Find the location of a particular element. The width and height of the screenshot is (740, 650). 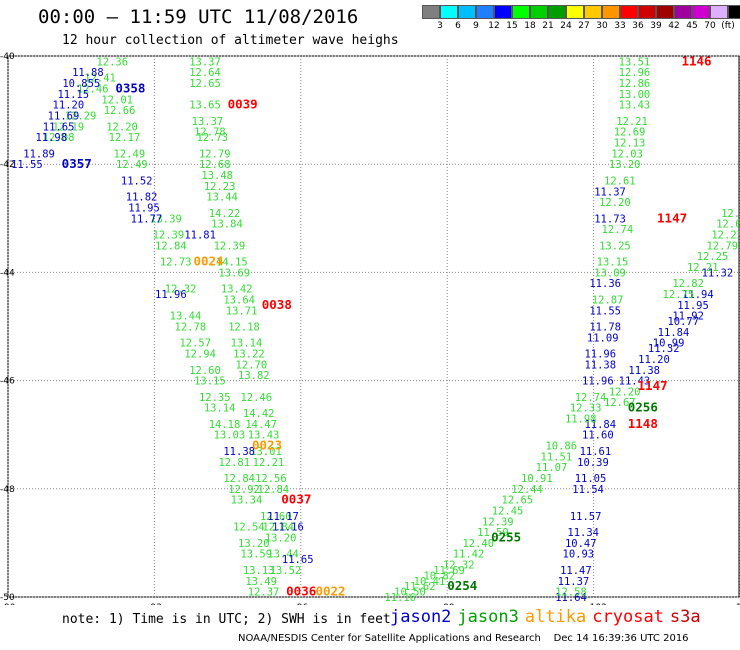

wave-height-label: 14.15 is located at coordinates (232, 263).